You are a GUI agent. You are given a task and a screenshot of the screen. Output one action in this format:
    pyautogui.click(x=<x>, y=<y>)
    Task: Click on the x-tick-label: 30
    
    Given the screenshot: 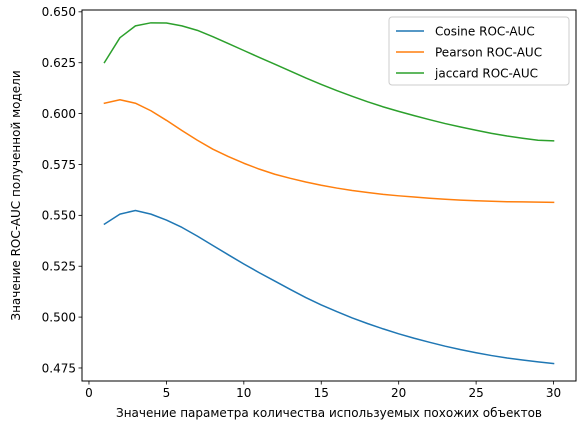 What is the action you would take?
    pyautogui.click(x=553, y=393)
    